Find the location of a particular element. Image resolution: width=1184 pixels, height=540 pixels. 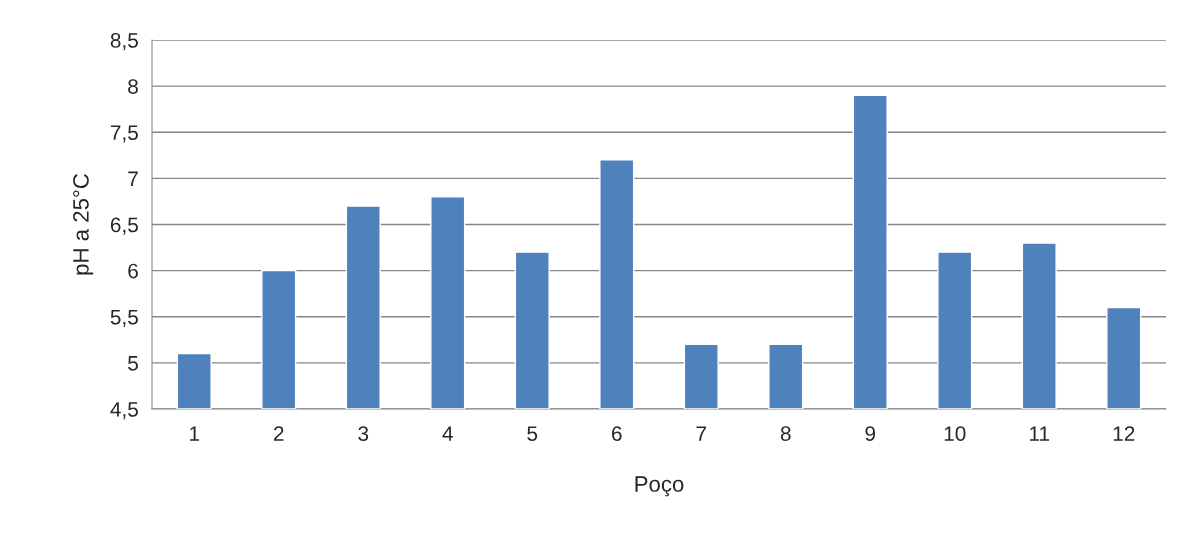

y-tick-label: 8 is located at coordinates (133, 86).